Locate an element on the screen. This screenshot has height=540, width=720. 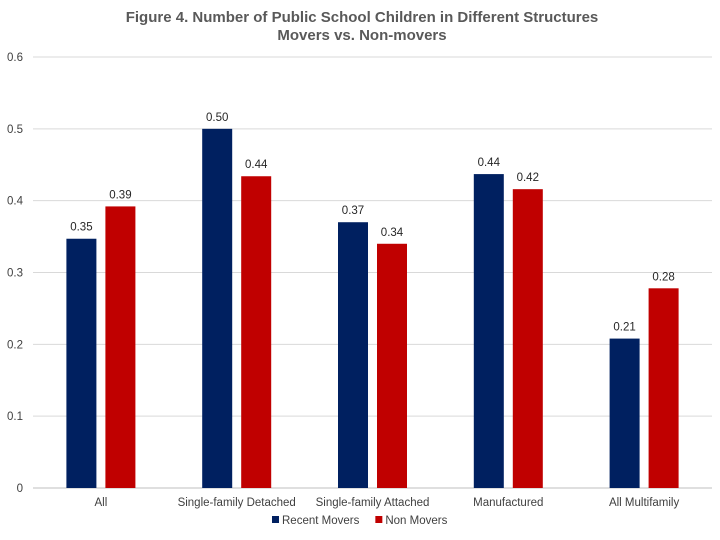
legend: Recent Movers Non Movers is located at coordinates (360, 521).